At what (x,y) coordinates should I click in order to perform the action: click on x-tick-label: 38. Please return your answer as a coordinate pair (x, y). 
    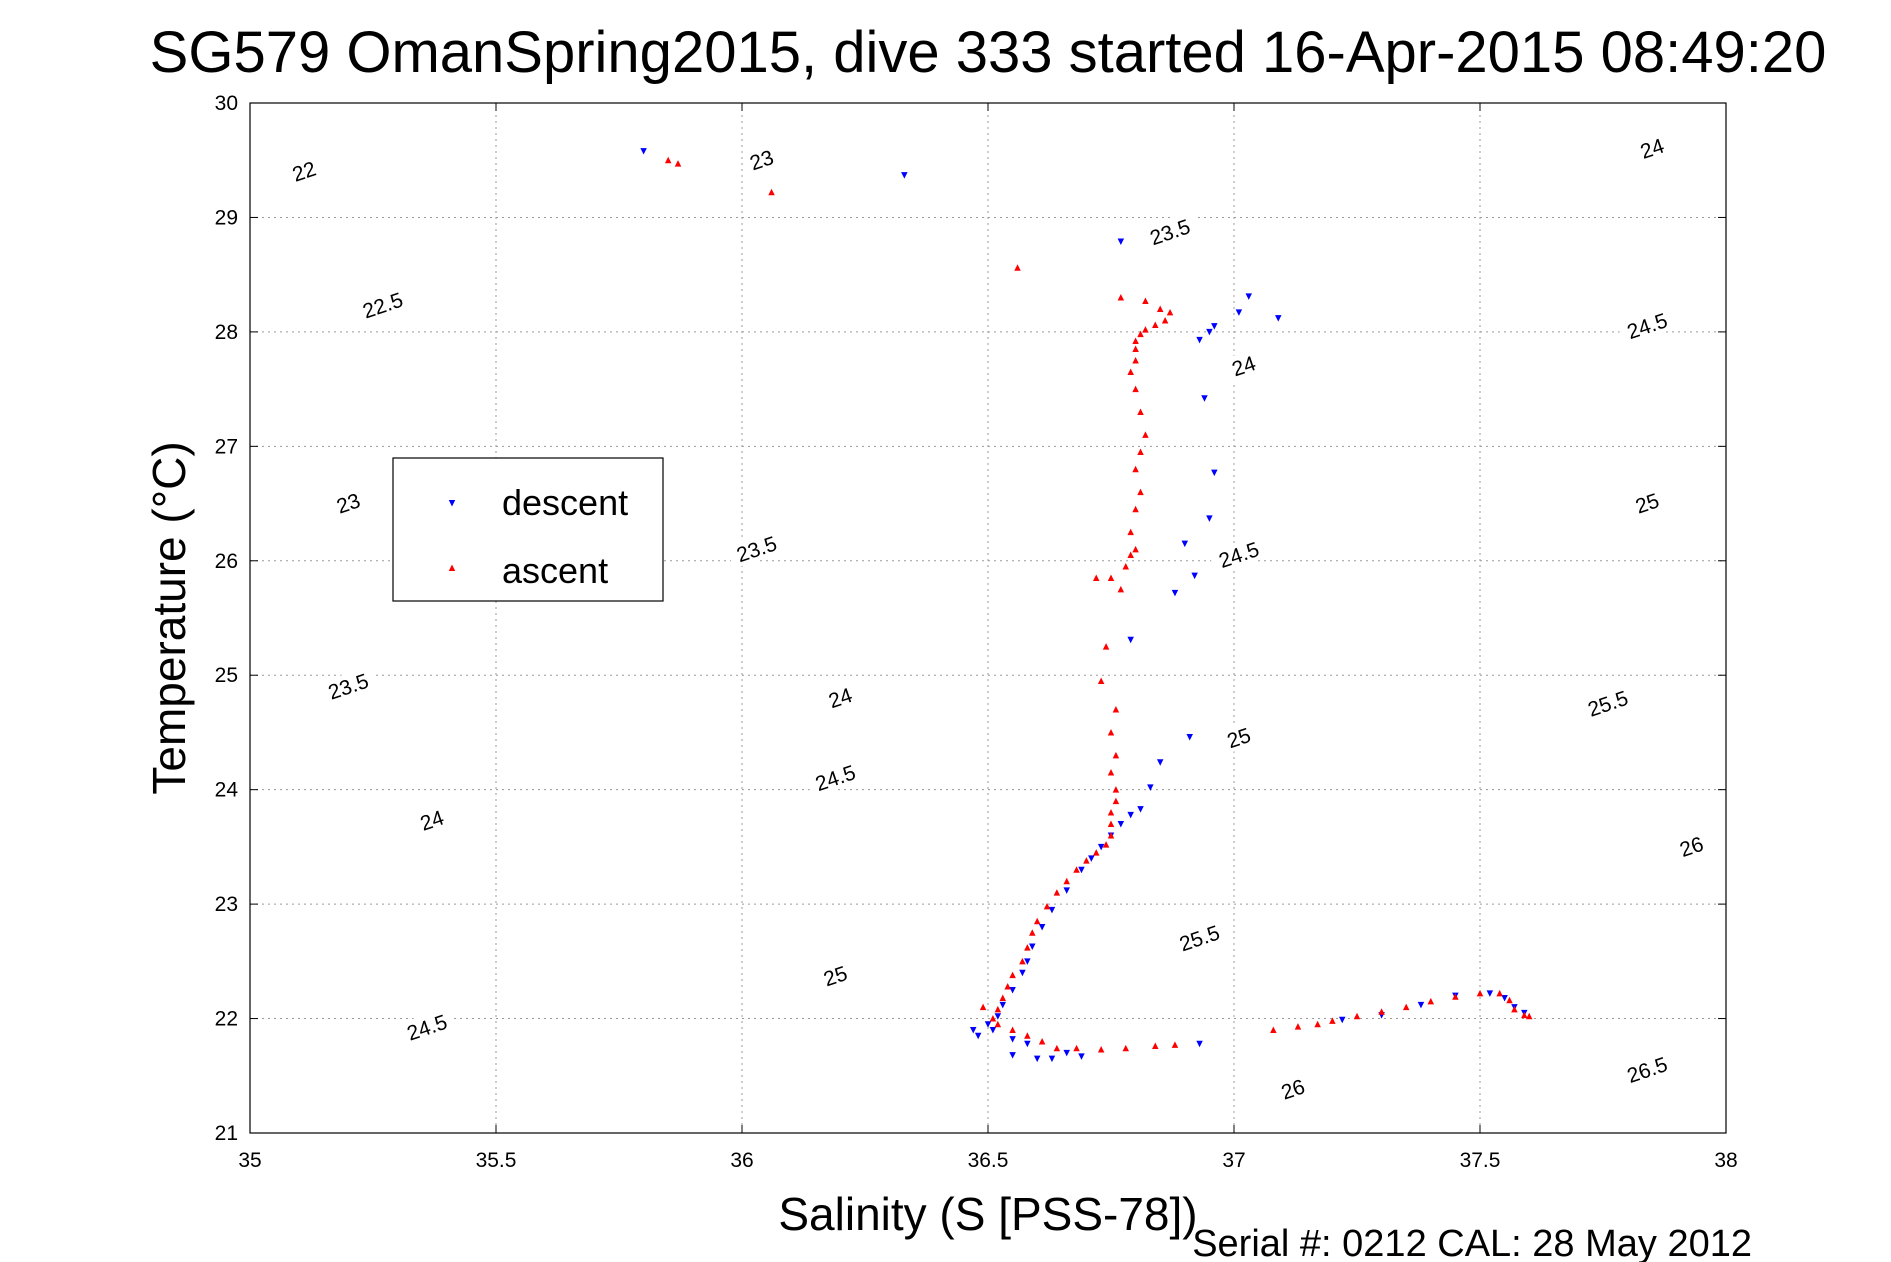
    Looking at the image, I should click on (1725, 1160).